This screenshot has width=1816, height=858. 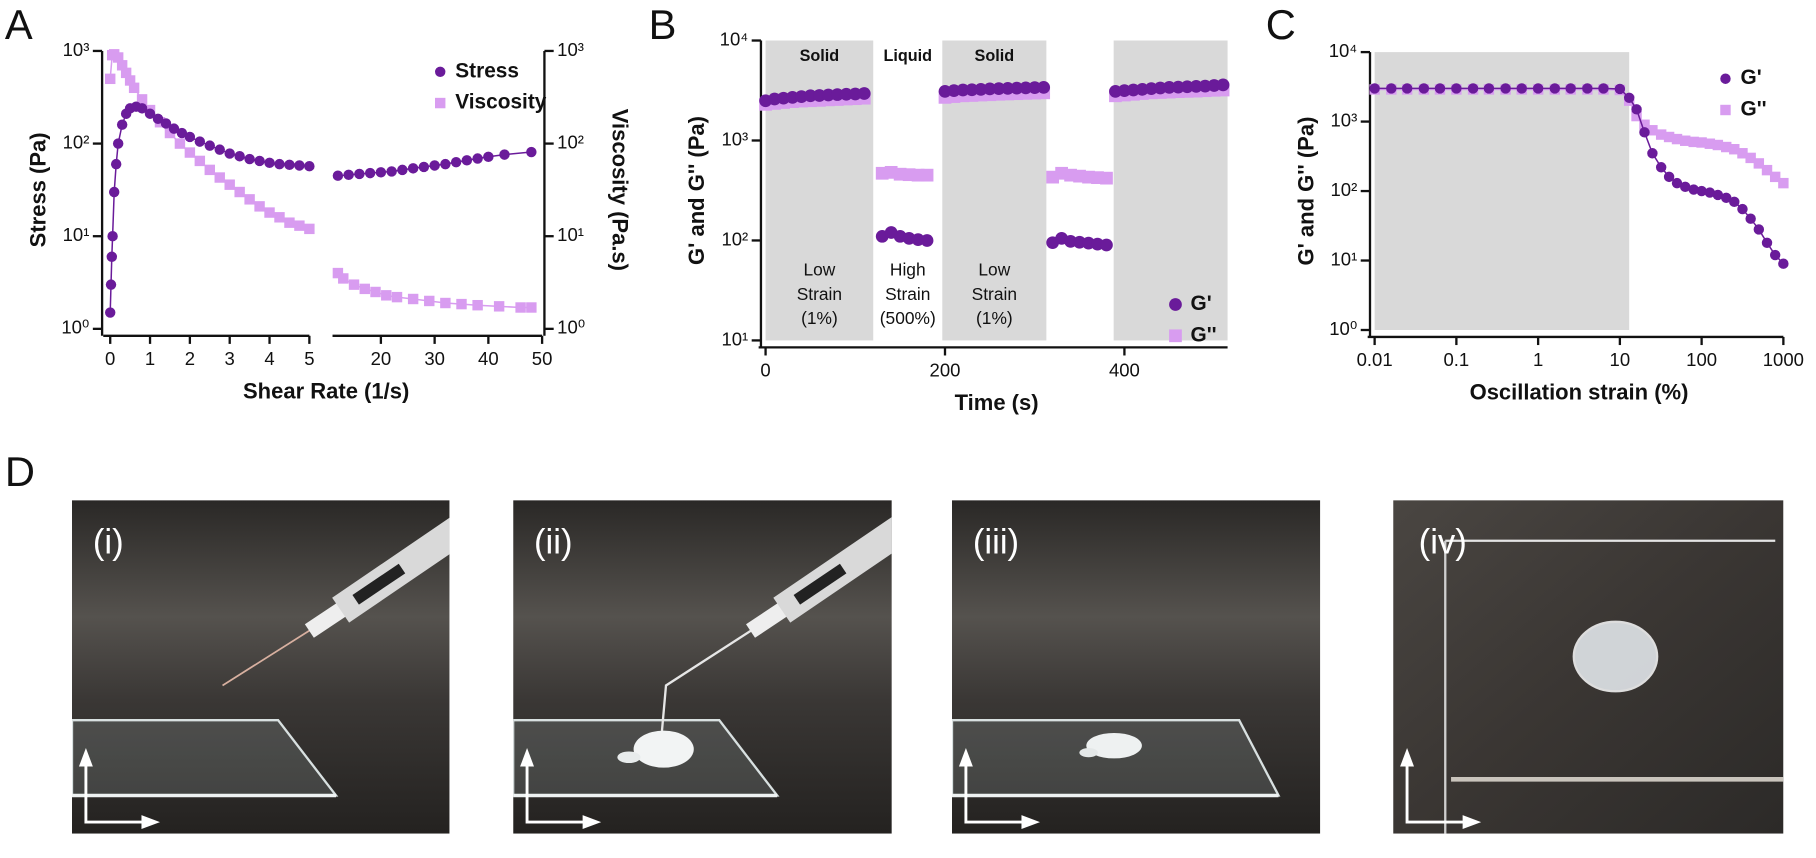 What do you see at coordinates (1114, 745) in the screenshot?
I see `gel` at bounding box center [1114, 745].